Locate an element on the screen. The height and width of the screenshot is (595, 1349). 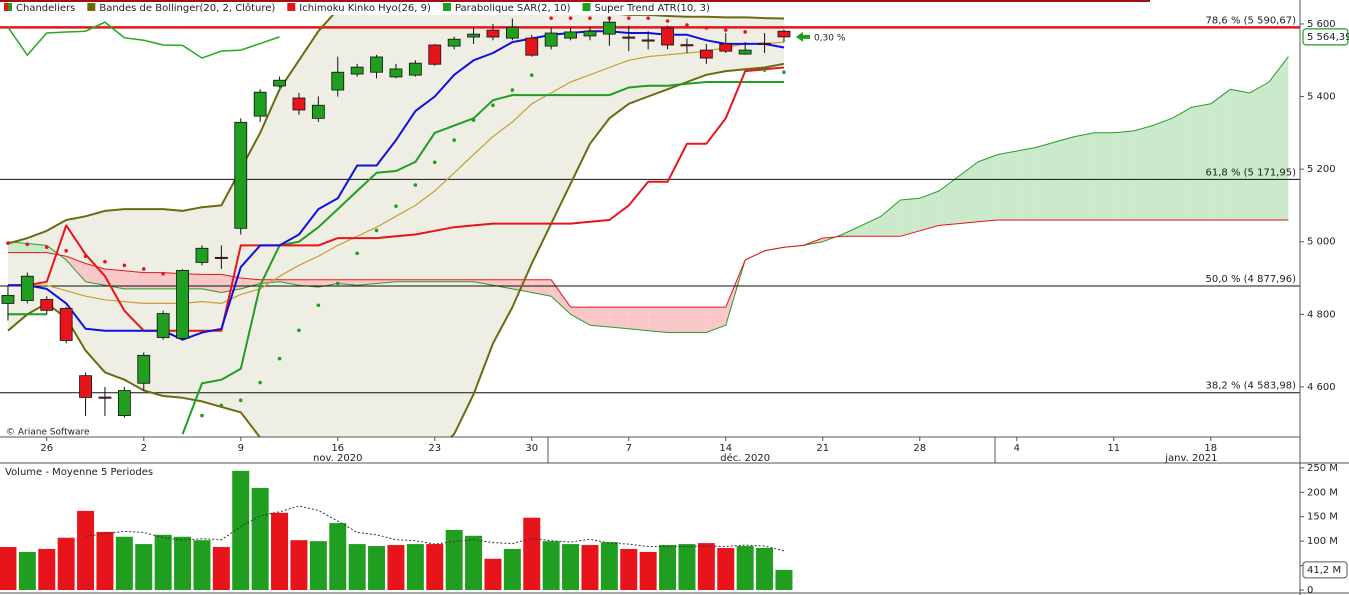
span-b is located at coordinates (648, 263).